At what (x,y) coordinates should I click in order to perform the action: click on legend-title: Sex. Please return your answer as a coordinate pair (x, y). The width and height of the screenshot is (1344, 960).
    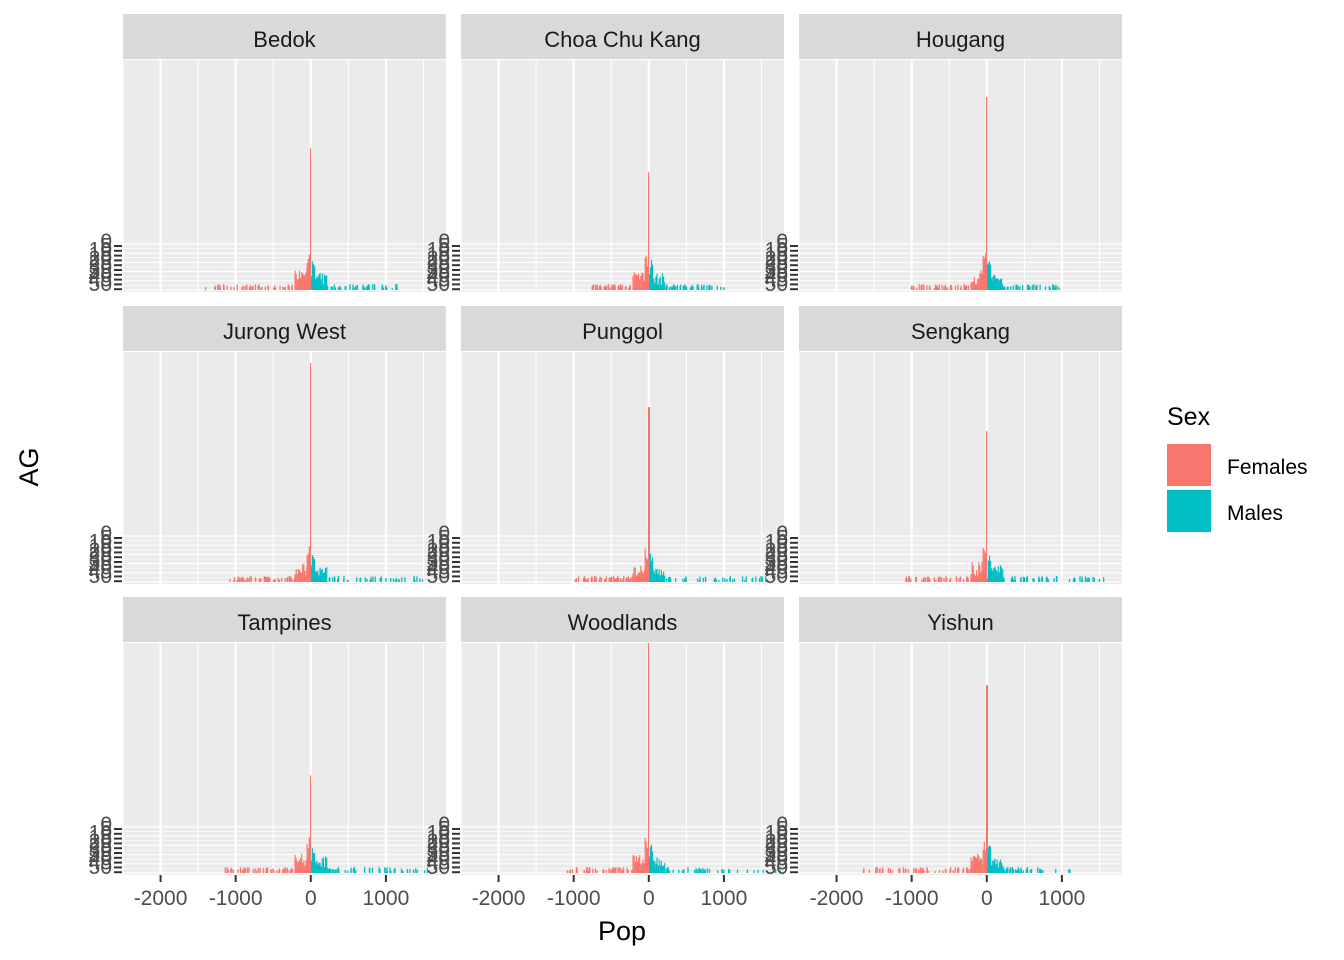
    Looking at the image, I should click on (1189, 417).